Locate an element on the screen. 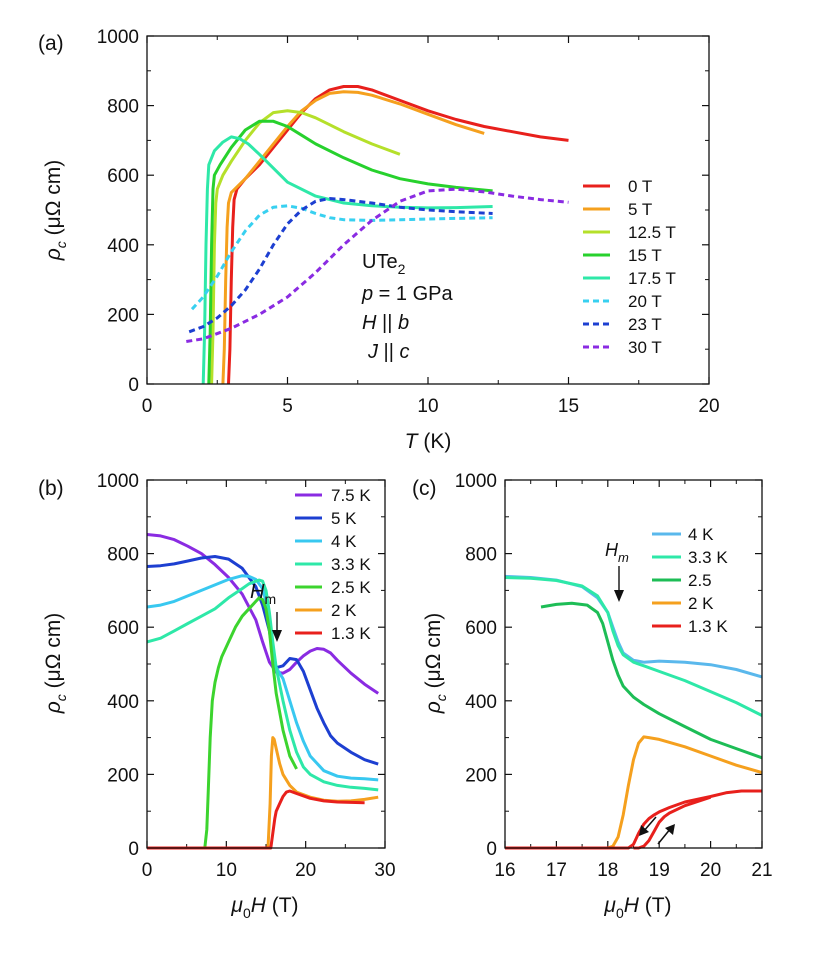  x-tick-label: 16 is located at coordinates (504, 870).